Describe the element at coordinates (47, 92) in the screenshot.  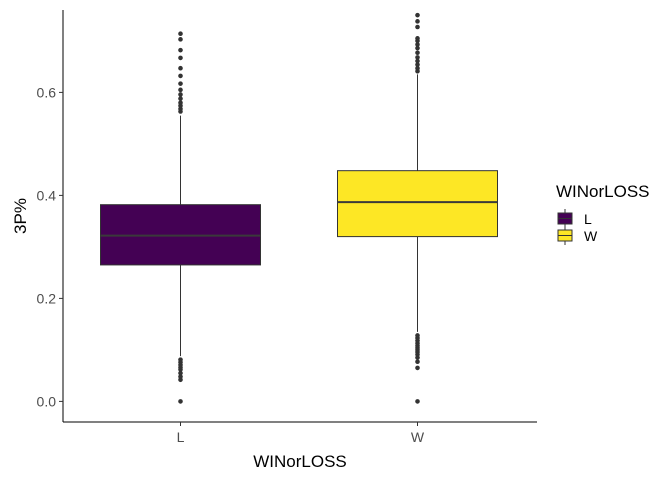
I see `y-tick-label: 0.6` at that location.